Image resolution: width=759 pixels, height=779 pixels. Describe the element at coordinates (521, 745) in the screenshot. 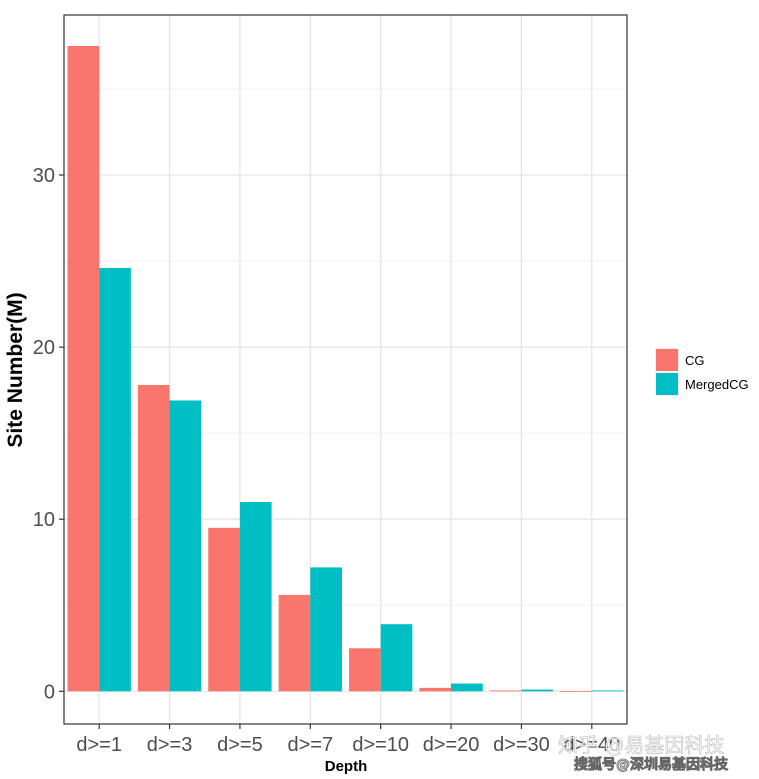

I see `x-tick-label: d>=30` at that location.